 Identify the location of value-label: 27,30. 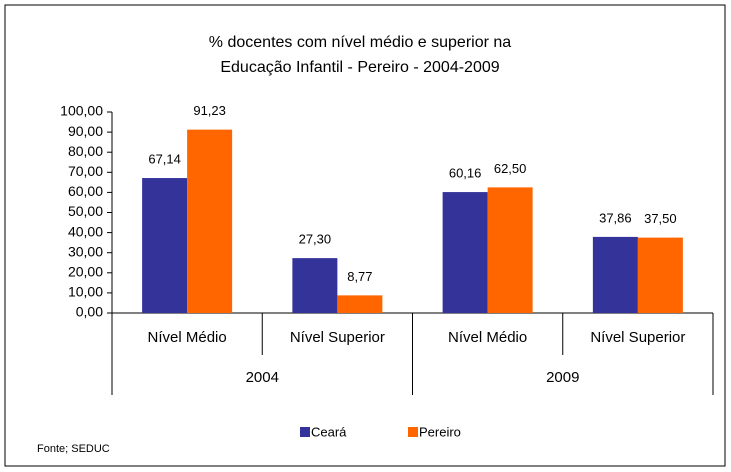
(315, 239).